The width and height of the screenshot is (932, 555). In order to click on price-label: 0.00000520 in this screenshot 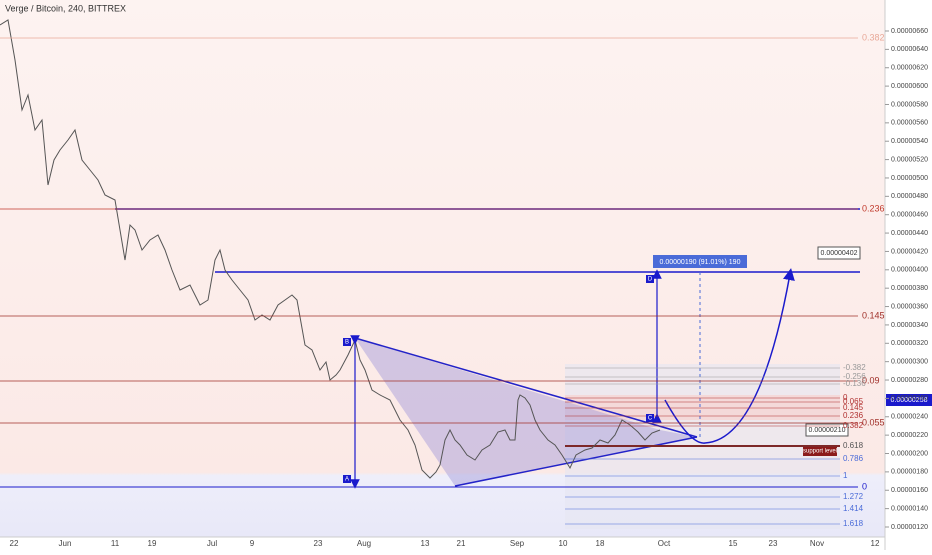, I will do `click(909, 159)`.